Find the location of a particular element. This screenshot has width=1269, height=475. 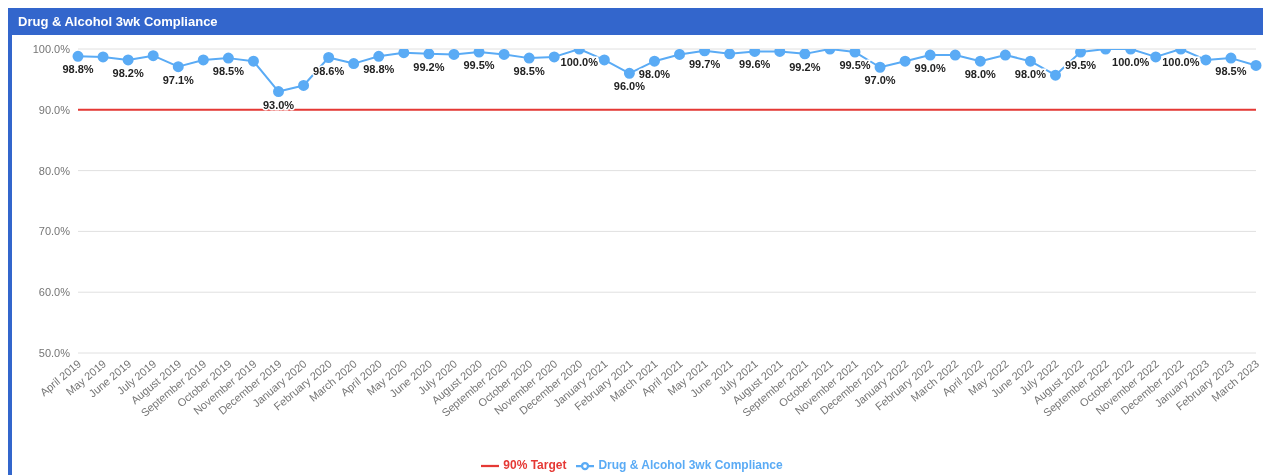

y-tick-label: 90.0% is located at coordinates (54, 109).